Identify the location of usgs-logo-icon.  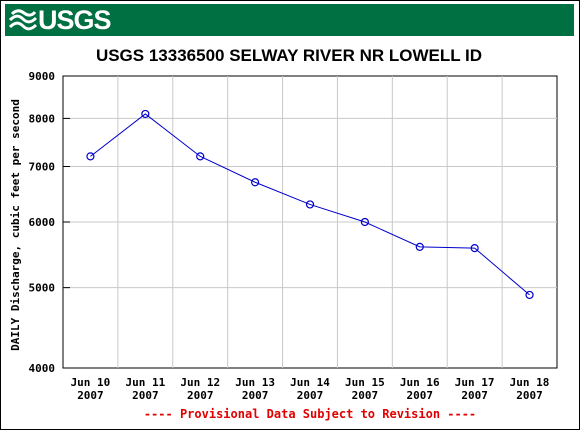
(23, 20).